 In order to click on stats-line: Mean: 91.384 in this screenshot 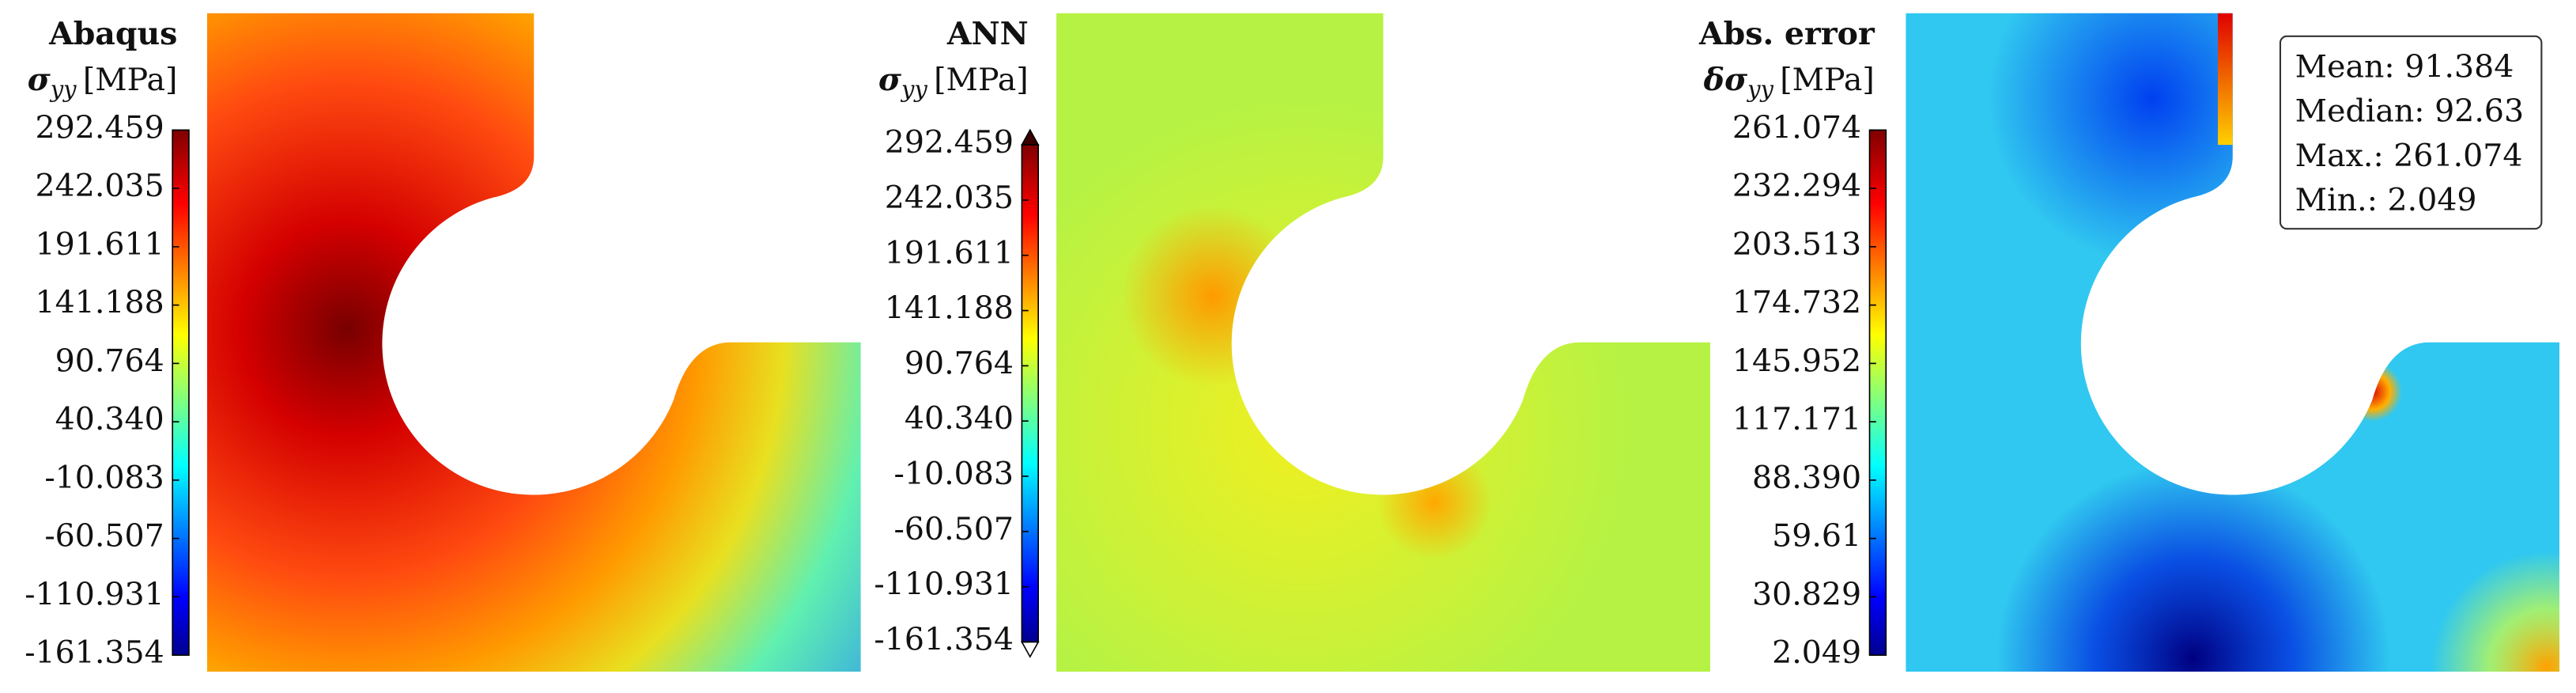, I will do `click(2404, 66)`.